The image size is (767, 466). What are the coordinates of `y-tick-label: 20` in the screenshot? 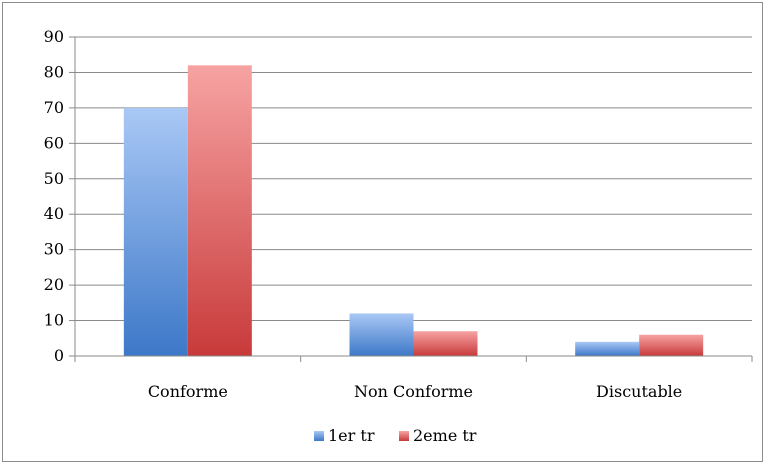 It's located at (54, 284).